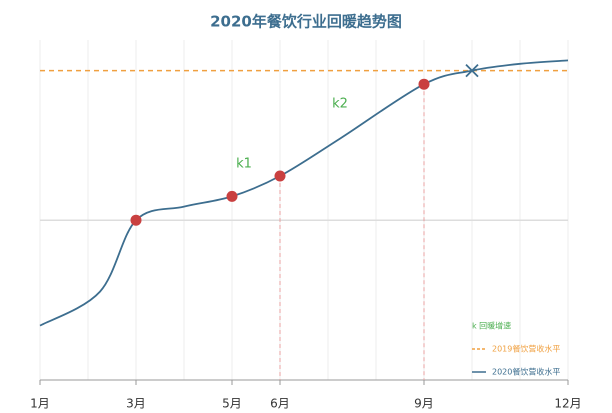 This screenshot has height=413, width=612. Describe the element at coordinates (526, 372) in the screenshot. I see `legend-label: 2020餐饮营收水平` at that location.